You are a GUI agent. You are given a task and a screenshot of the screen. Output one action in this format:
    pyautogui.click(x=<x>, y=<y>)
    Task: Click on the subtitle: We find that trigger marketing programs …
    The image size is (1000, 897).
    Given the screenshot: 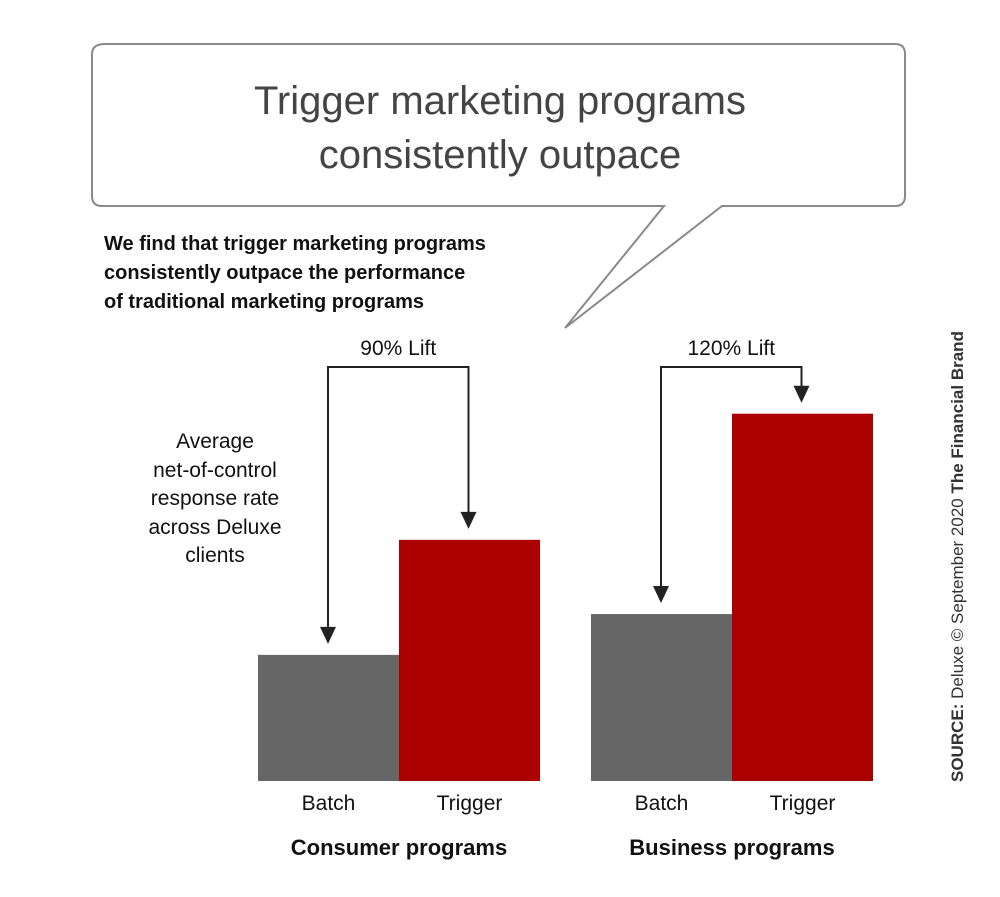 What is the action you would take?
    pyautogui.click(x=339, y=273)
    